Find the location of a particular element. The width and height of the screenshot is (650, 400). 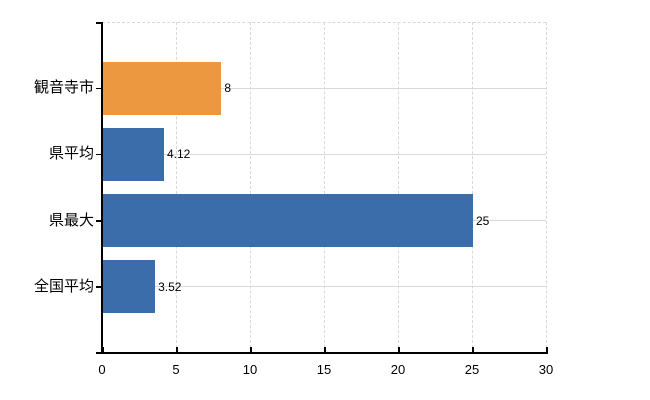

bar-観音寺市 is located at coordinates (162, 88).